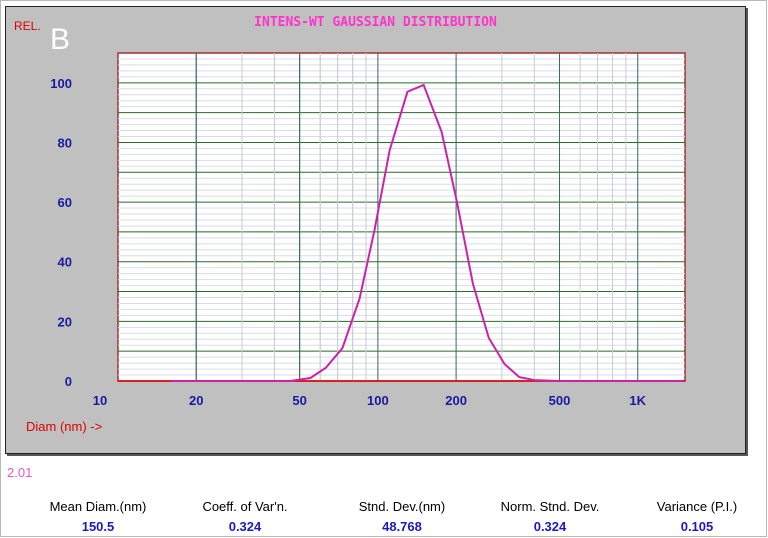 The image size is (768, 538). I want to click on stat-value: 150.5, so click(98, 526).